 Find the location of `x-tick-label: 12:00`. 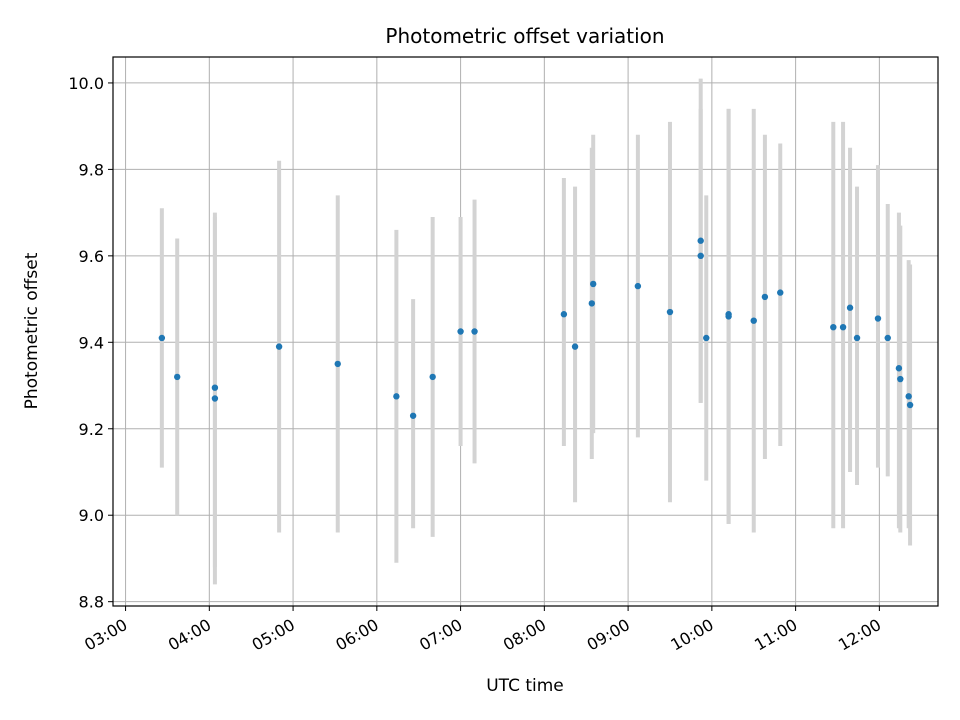

x-tick-label: 12:00 is located at coordinates (859, 635).